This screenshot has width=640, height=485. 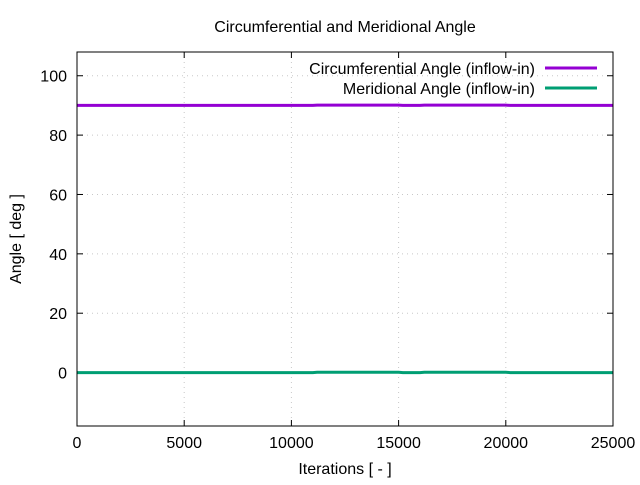 I want to click on legend-label: Circumferential Angle (inflow-in), so click(x=422, y=69).